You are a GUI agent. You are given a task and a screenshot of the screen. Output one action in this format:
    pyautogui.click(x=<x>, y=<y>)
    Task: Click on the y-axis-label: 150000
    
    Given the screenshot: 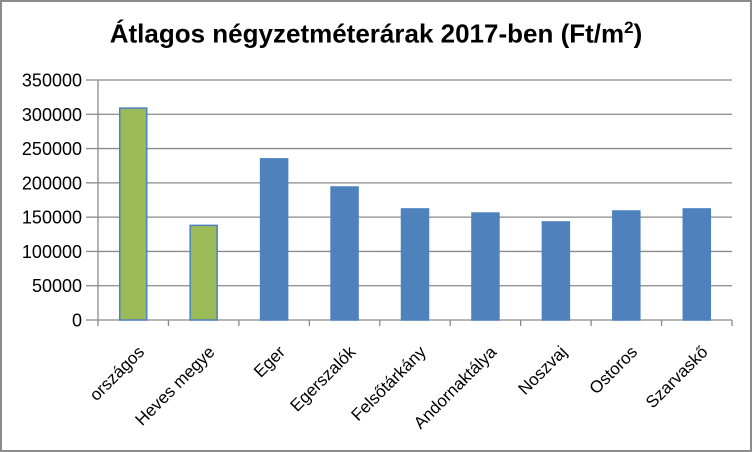 What is the action you would take?
    pyautogui.click(x=52, y=218)
    